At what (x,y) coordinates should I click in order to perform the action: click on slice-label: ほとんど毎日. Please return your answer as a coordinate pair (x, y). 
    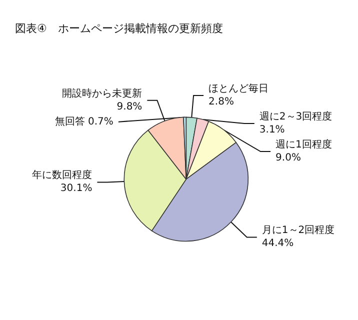
    Looking at the image, I should click on (238, 88).